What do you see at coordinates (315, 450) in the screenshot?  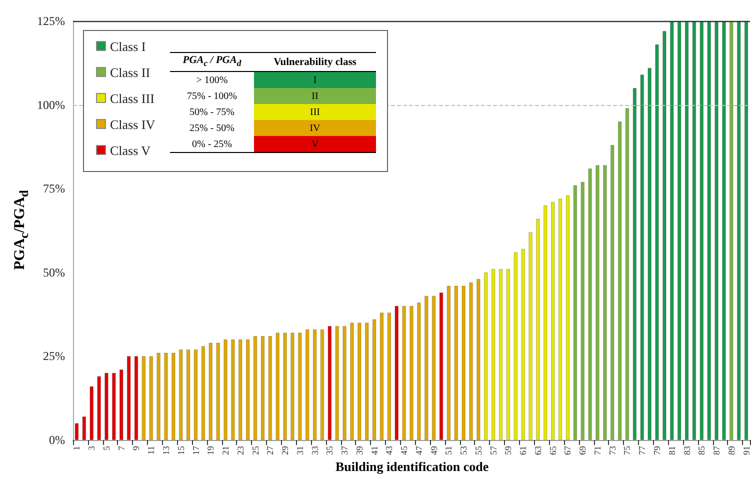 I see `x-tick-label: 33` at bounding box center [315, 450].